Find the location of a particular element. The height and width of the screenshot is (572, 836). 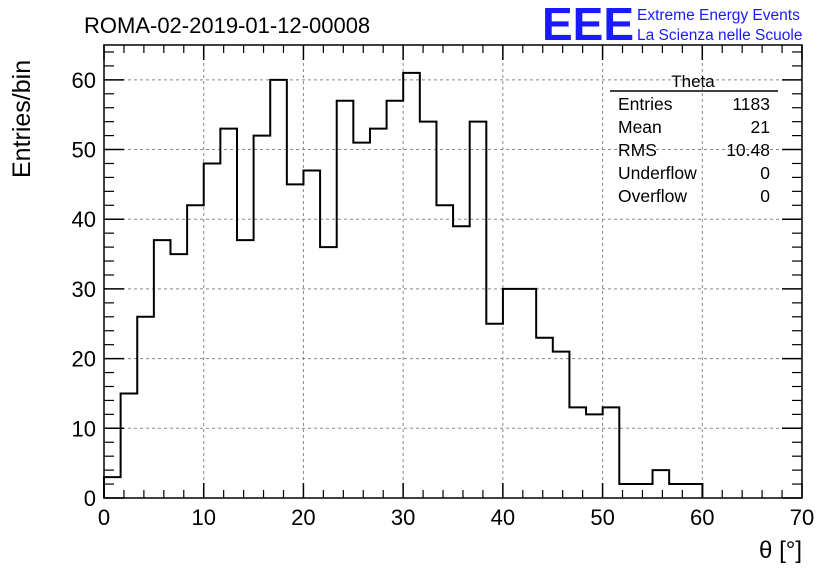

x-tick-label: 70 is located at coordinates (802, 517).